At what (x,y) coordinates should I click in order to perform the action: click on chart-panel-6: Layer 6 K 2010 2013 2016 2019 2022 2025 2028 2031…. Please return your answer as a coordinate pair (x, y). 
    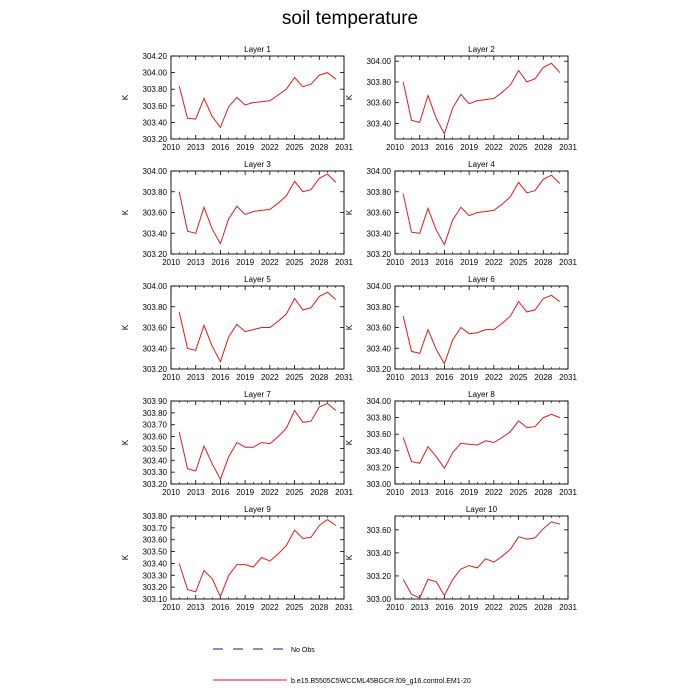
    Looking at the image, I should click on (461, 328).